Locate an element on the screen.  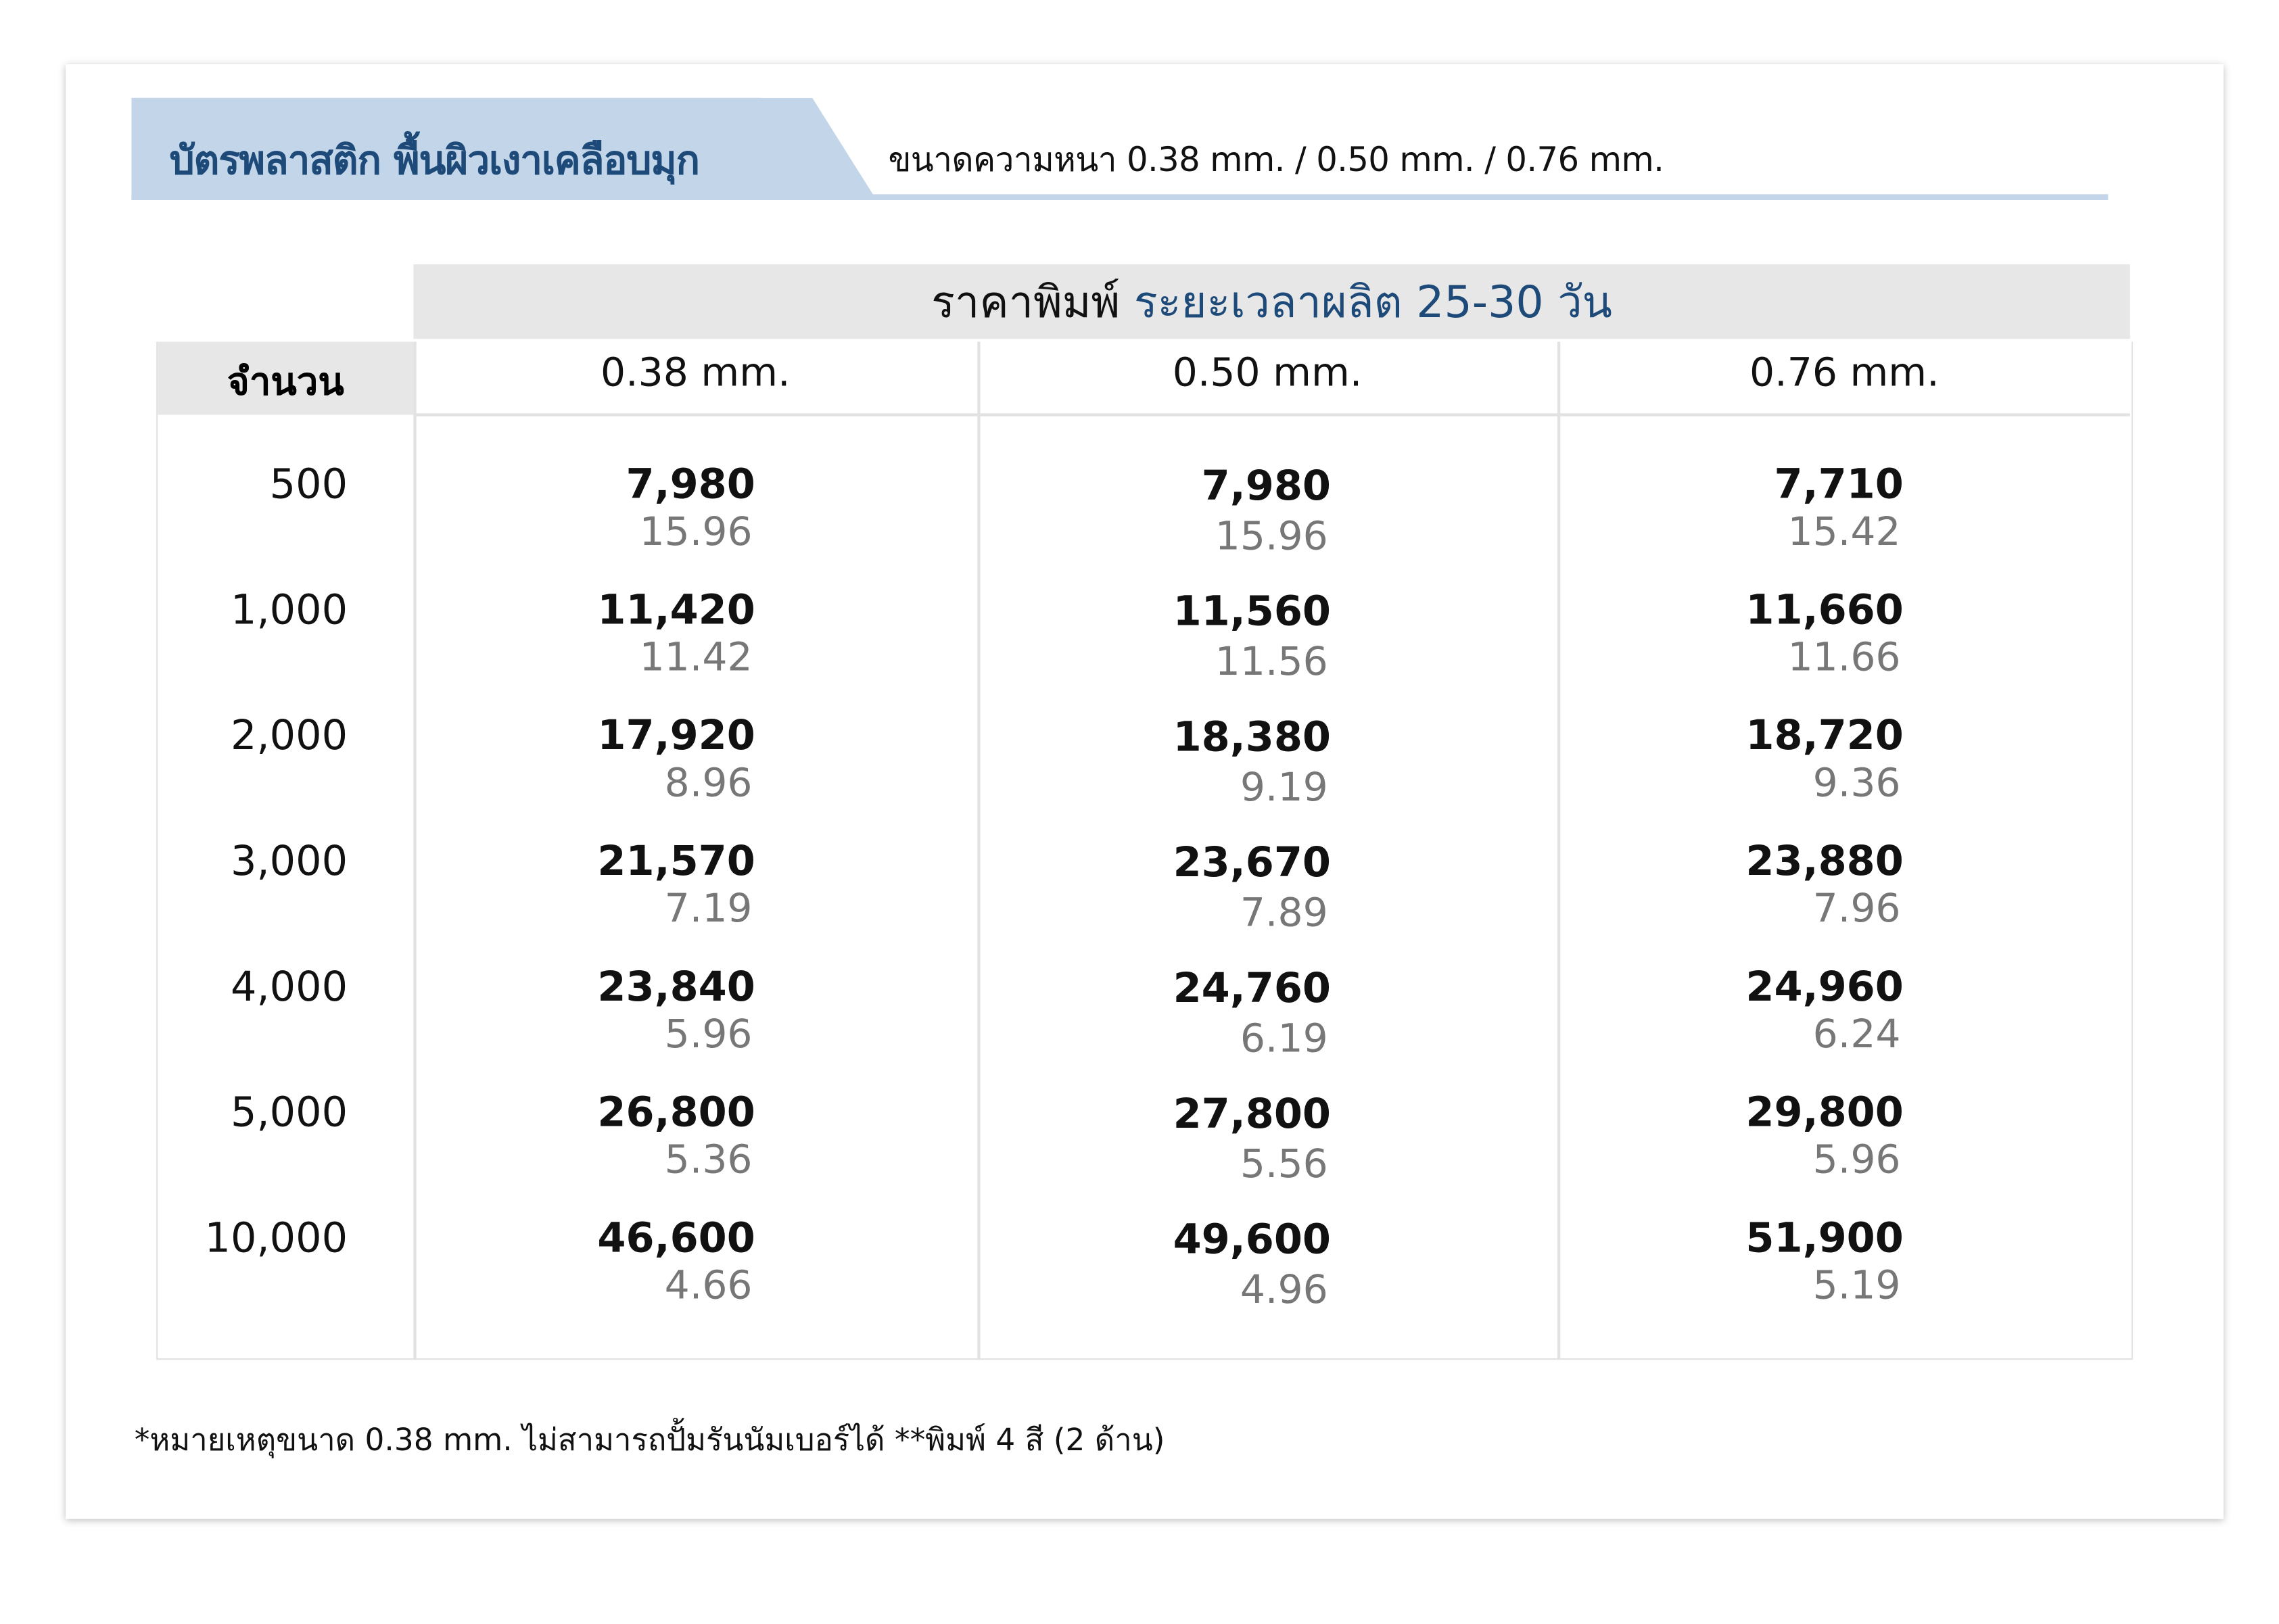
total-price: 21,570 is located at coordinates (676, 861).